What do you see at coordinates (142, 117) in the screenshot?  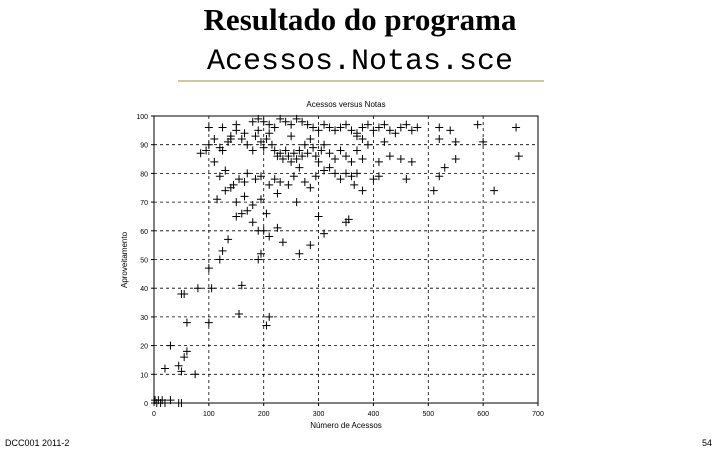 I see `y-tick-label: 100` at bounding box center [142, 117].